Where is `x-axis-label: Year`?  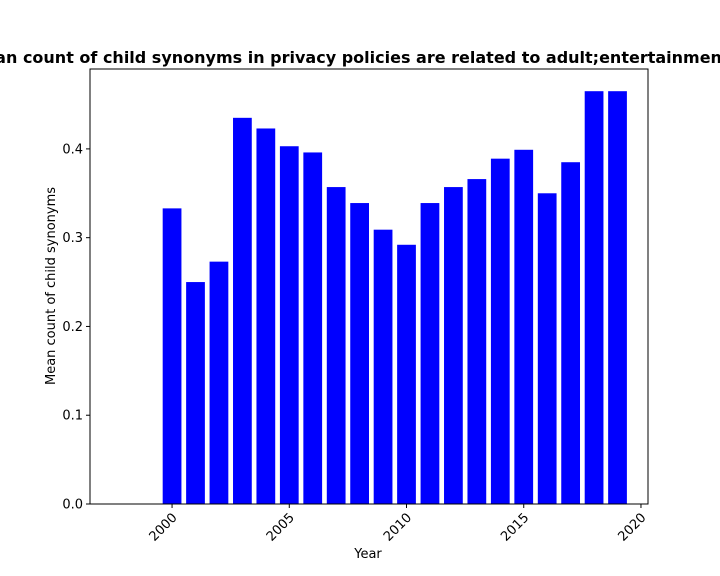 x-axis-label: Year is located at coordinates (367, 554).